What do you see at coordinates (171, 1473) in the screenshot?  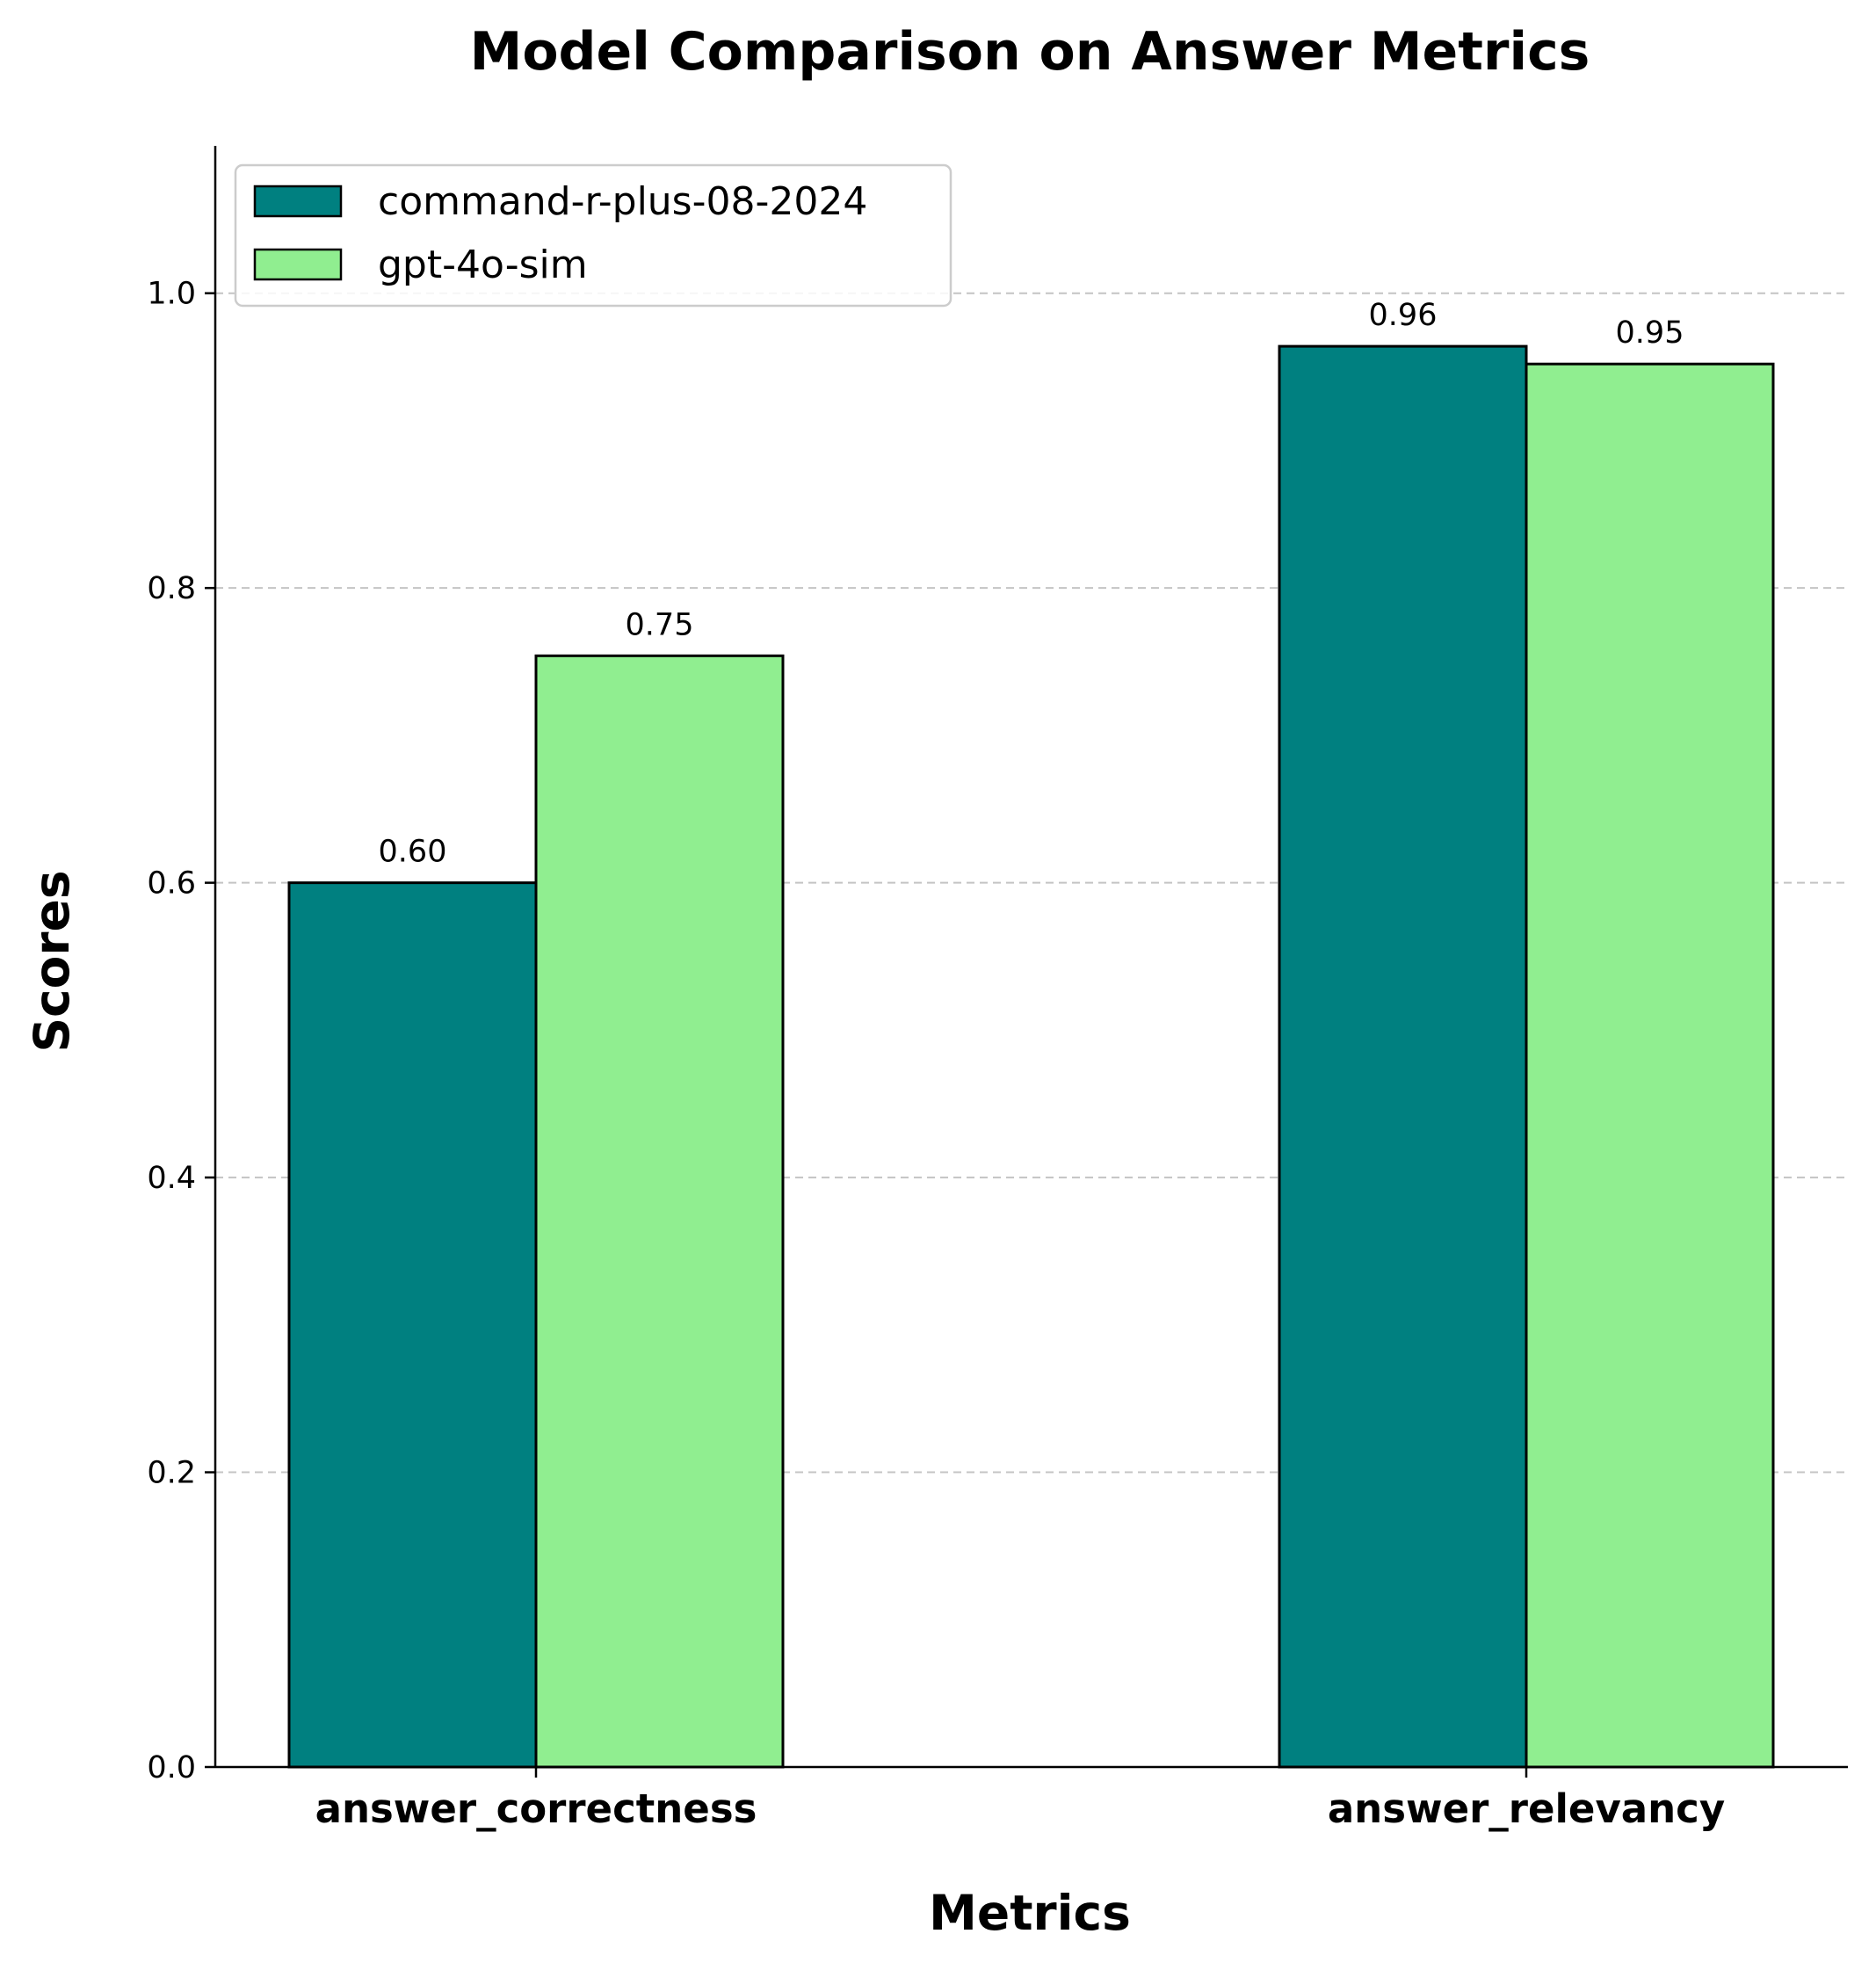 I see `y-tick-label: 0.2` at bounding box center [171, 1473].